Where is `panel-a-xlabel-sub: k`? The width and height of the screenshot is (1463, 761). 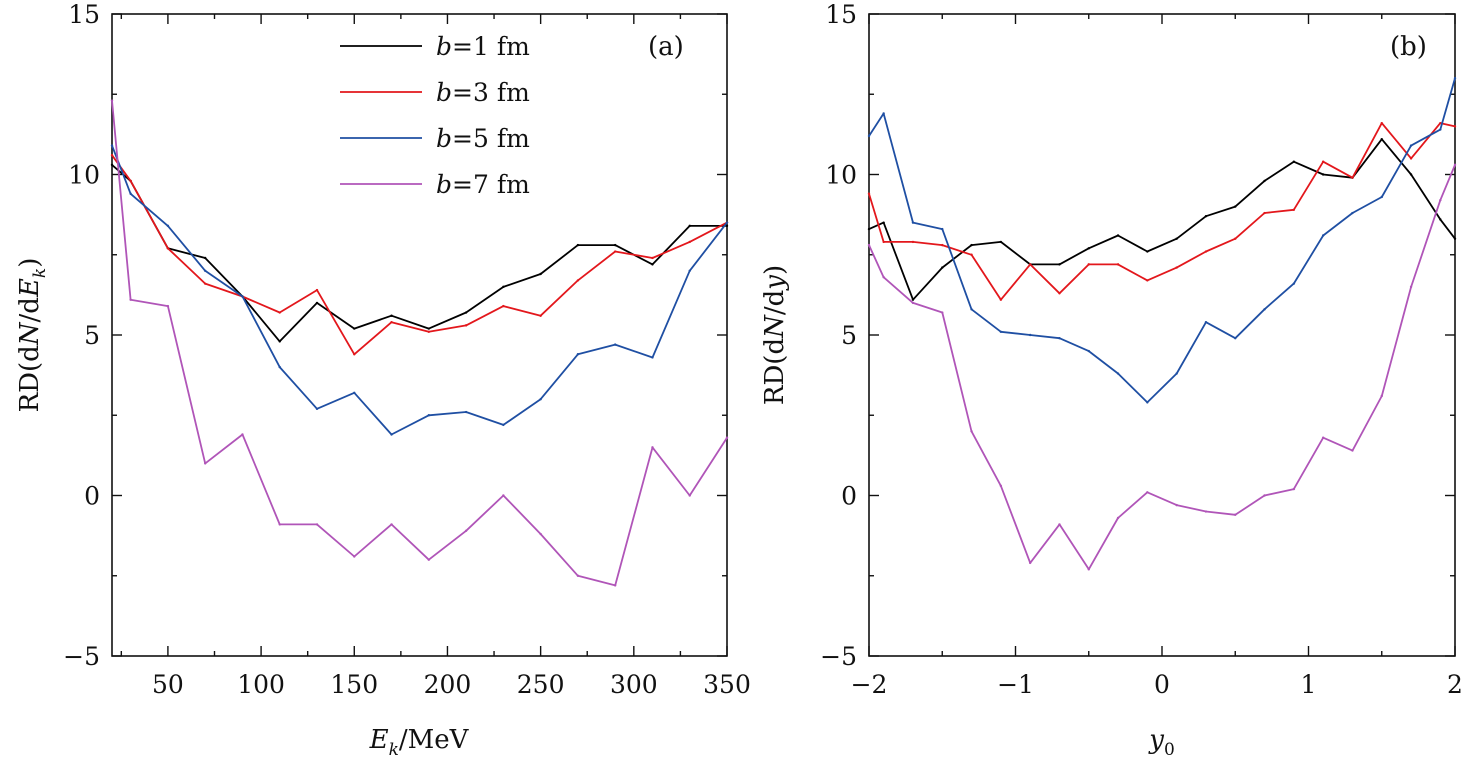 panel-a-xlabel-sub: k is located at coordinates (394, 750).